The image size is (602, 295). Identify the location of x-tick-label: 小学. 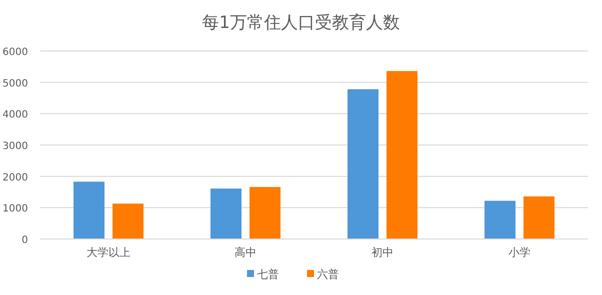
(519, 252).